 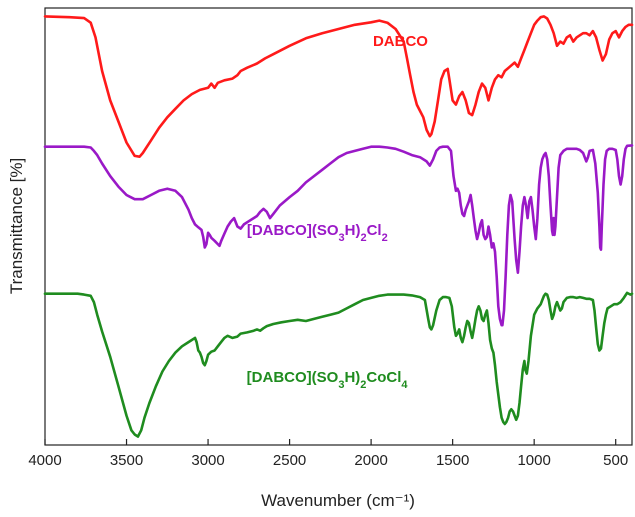 What do you see at coordinates (370, 460) in the screenshot?
I see `x-tick-label: 2000` at bounding box center [370, 460].